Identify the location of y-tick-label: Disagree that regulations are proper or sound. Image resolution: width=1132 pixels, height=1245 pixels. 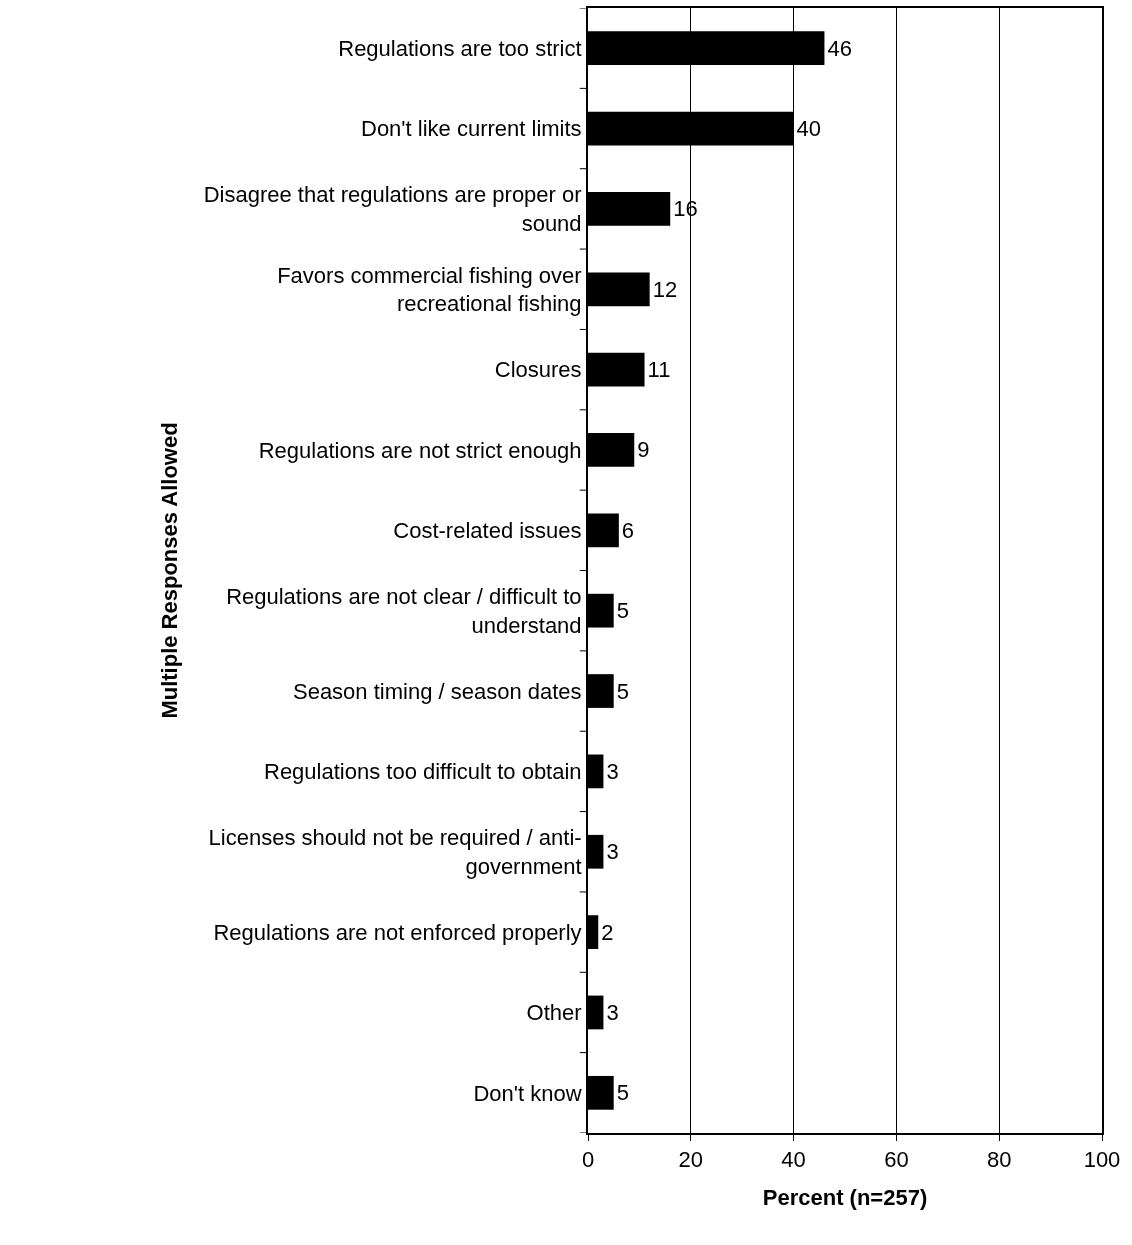
(392, 209).